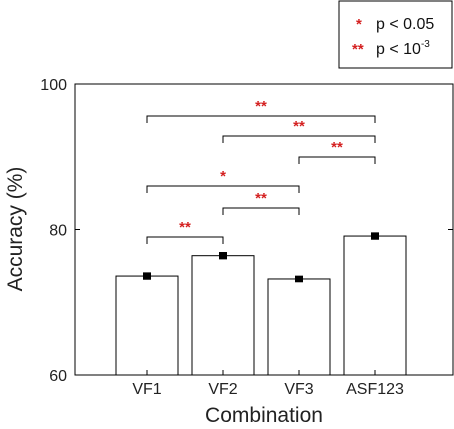 The width and height of the screenshot is (454, 429). Describe the element at coordinates (298, 389) in the screenshot. I see `x-tick-label: VF3` at that location.